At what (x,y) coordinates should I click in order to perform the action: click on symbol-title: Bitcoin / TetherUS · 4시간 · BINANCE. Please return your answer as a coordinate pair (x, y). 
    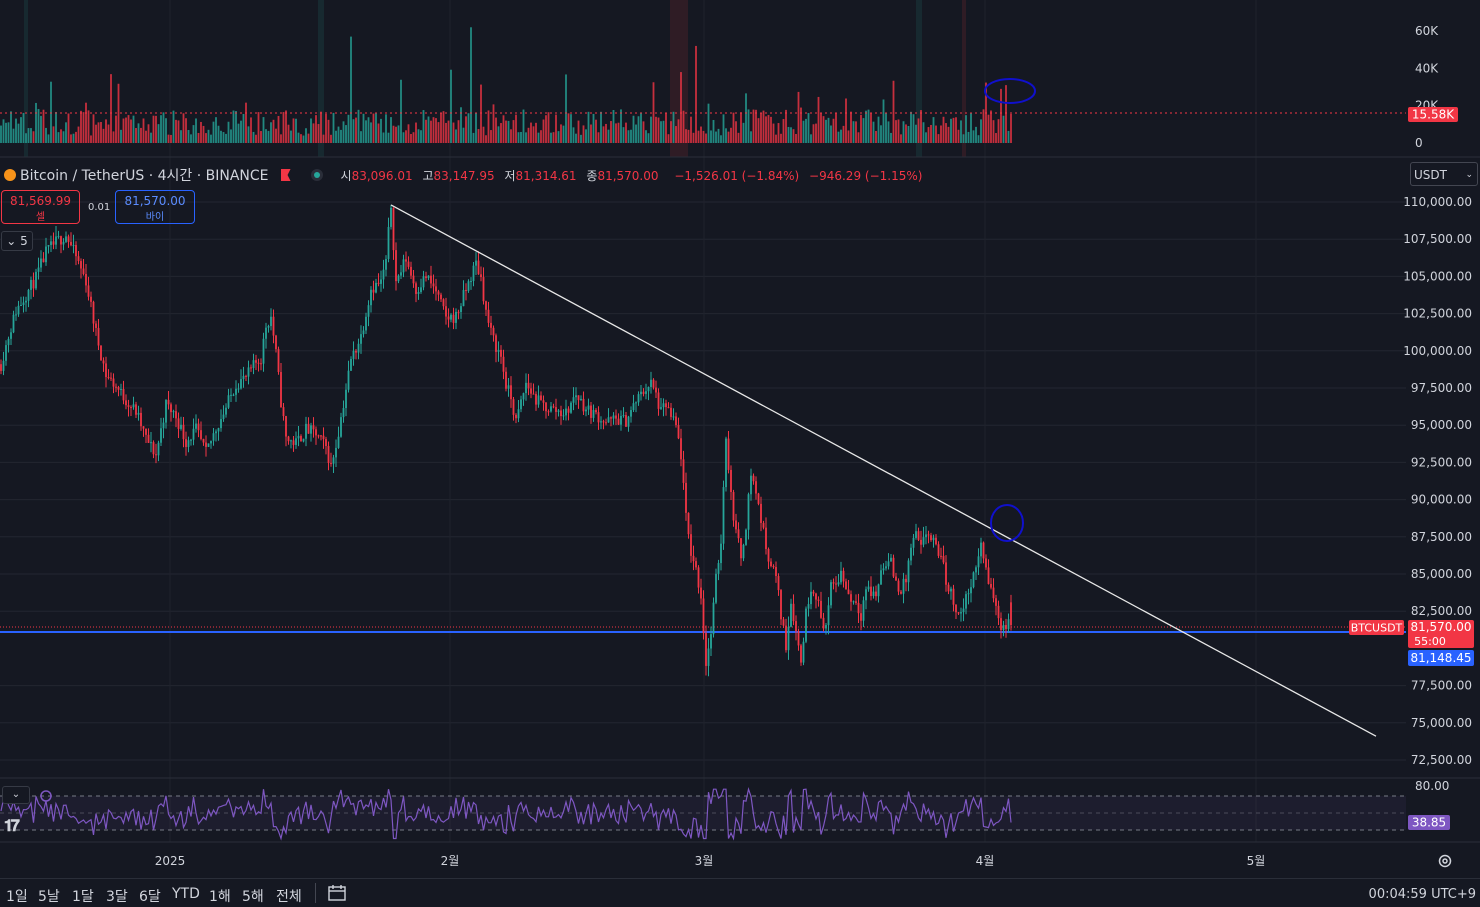
    Looking at the image, I should click on (144, 176).